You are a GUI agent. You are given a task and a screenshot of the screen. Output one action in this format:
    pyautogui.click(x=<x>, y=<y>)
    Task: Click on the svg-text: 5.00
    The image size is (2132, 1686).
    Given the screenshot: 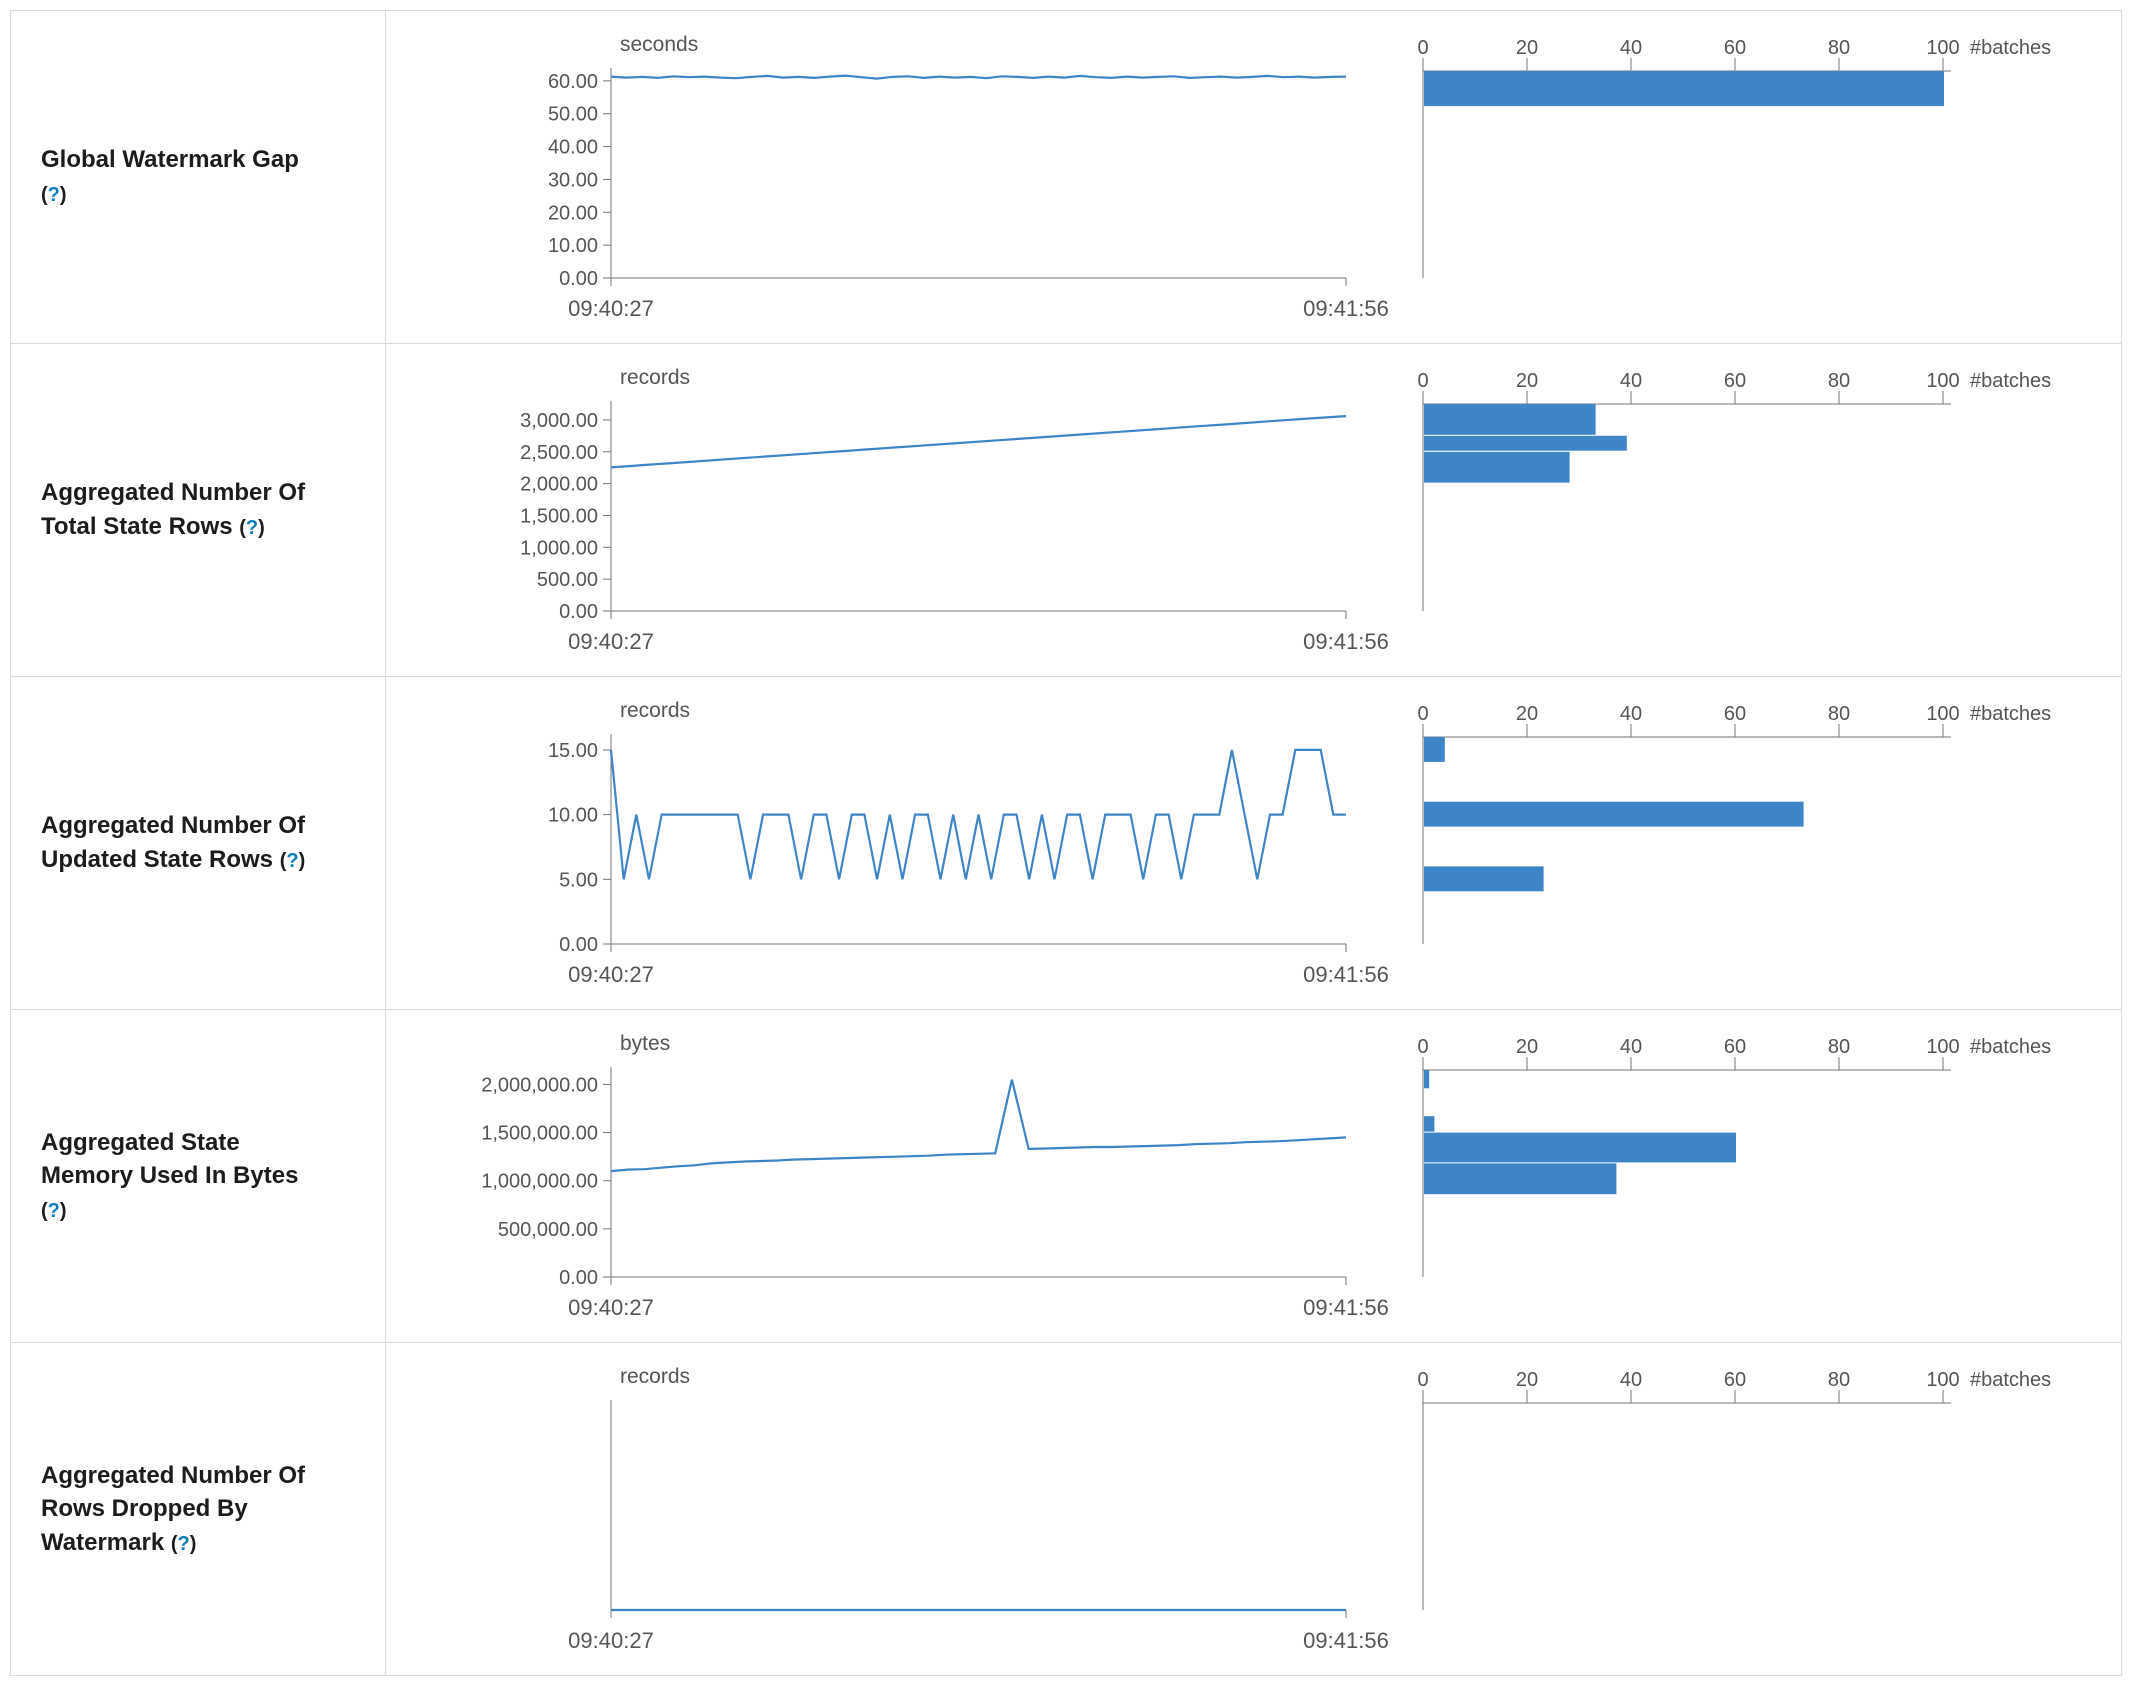 What is the action you would take?
    pyautogui.click(x=578, y=880)
    